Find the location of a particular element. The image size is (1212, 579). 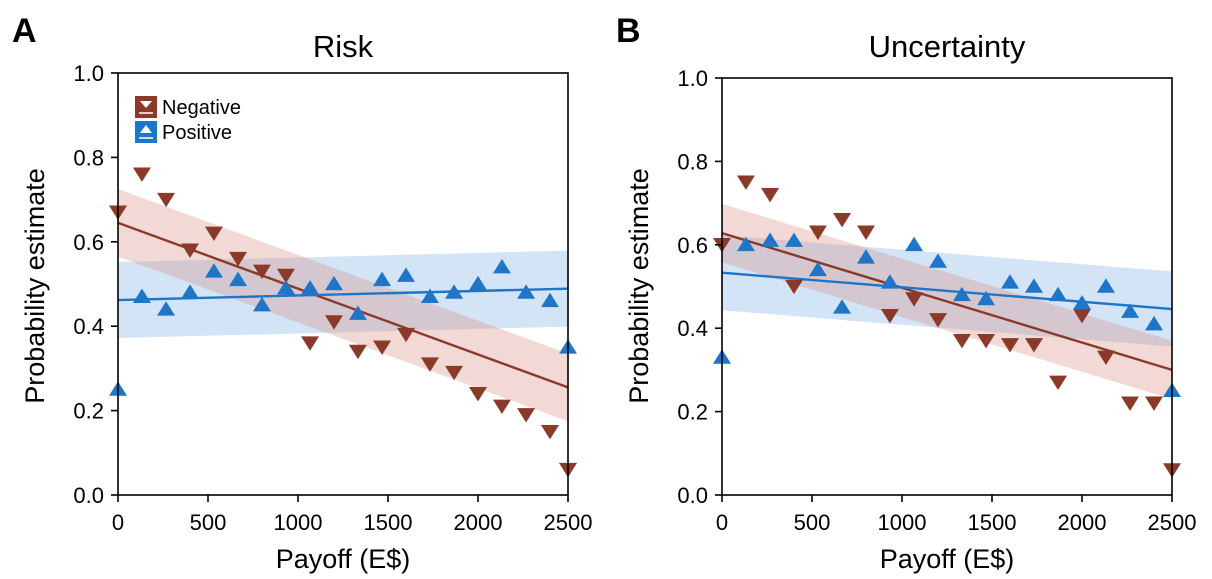

legend: Negative Positive is located at coordinates (188, 120).